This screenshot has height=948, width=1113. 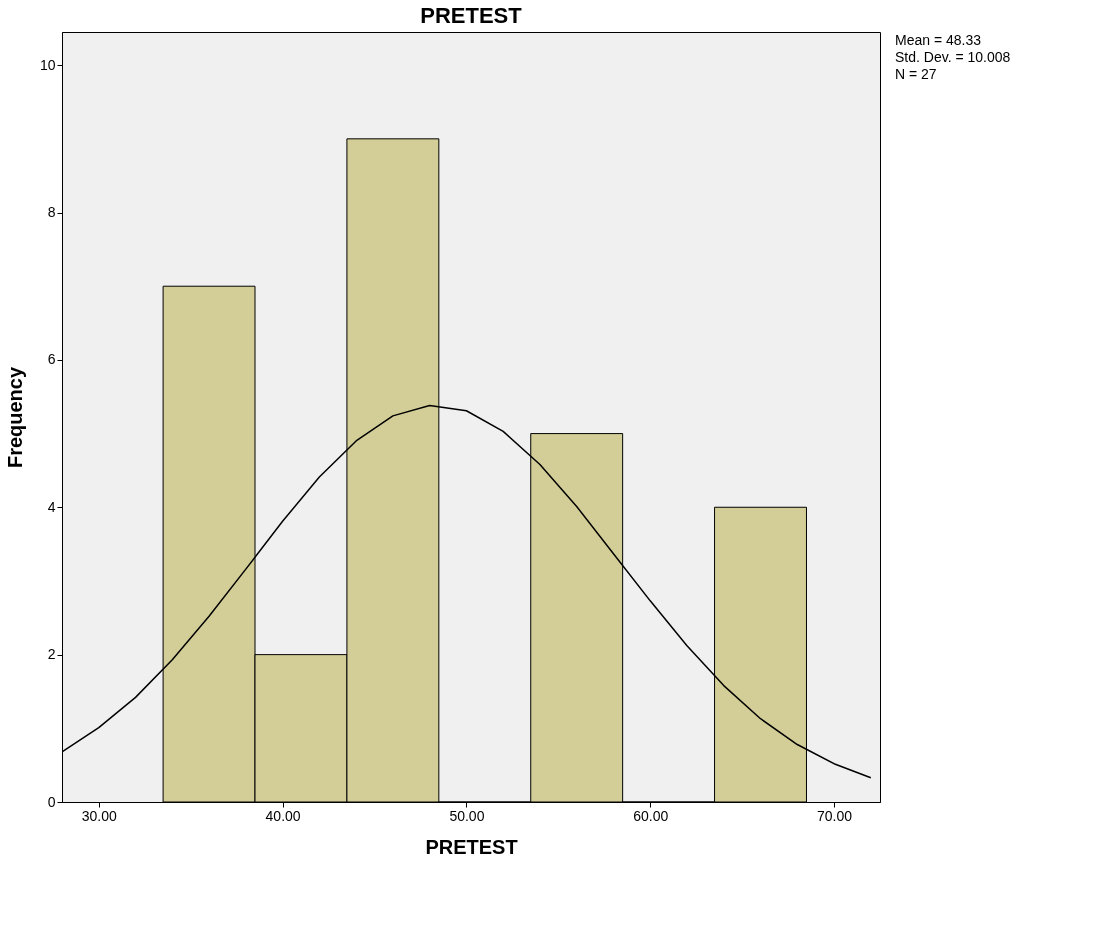 What do you see at coordinates (99, 815) in the screenshot?
I see `x-tick-label: 30.00` at bounding box center [99, 815].